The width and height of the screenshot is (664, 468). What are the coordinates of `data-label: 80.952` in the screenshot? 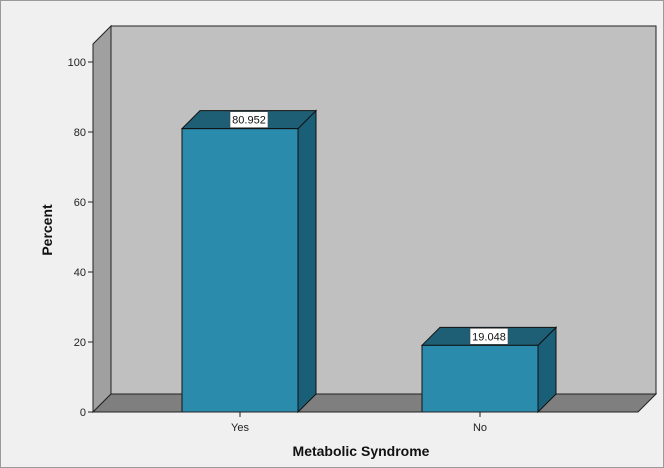 It's located at (249, 121).